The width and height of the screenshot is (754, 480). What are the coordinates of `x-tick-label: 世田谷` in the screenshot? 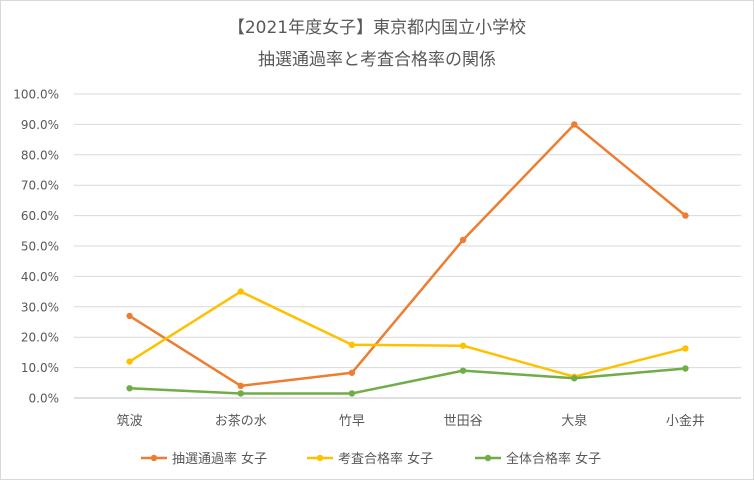 It's located at (463, 421).